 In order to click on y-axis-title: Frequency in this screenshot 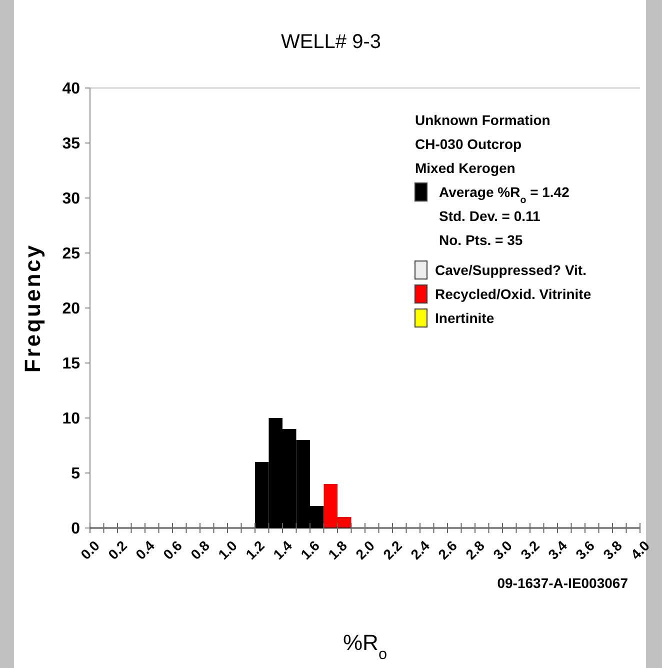, I will do `click(32, 308)`.